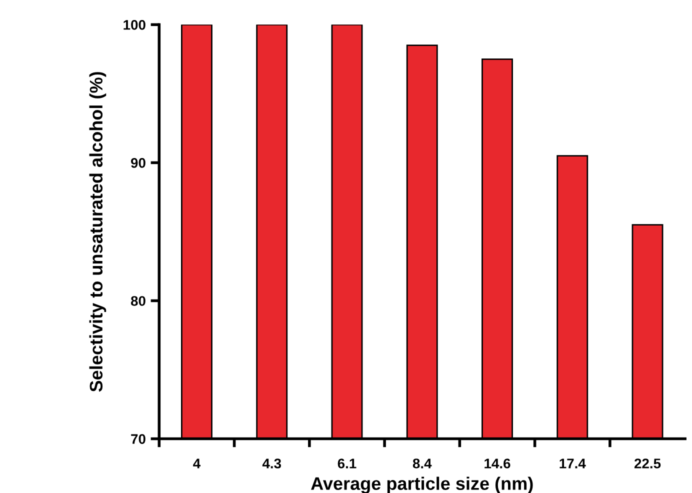  Describe the element at coordinates (272, 463) in the screenshot. I see `x-tick-label: 4.3` at that location.